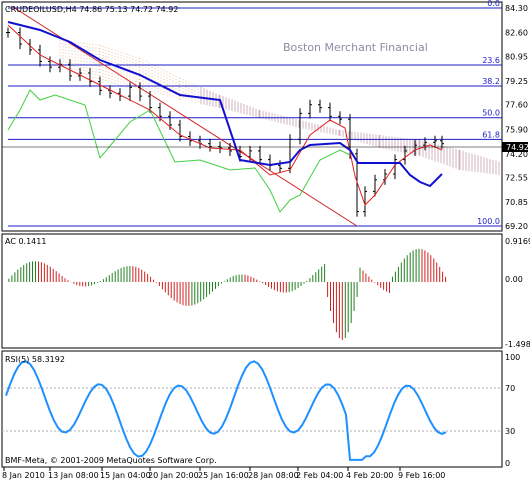 The image size is (530, 480). What do you see at coordinates (491, 81) in the screenshot?
I see `fib-level-label: 38.2` at bounding box center [491, 81].